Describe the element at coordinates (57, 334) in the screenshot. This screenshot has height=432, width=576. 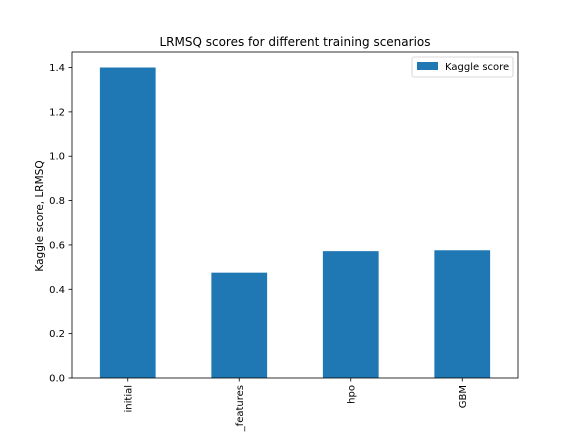
I see `y-tick-label: 0.2` at that location.